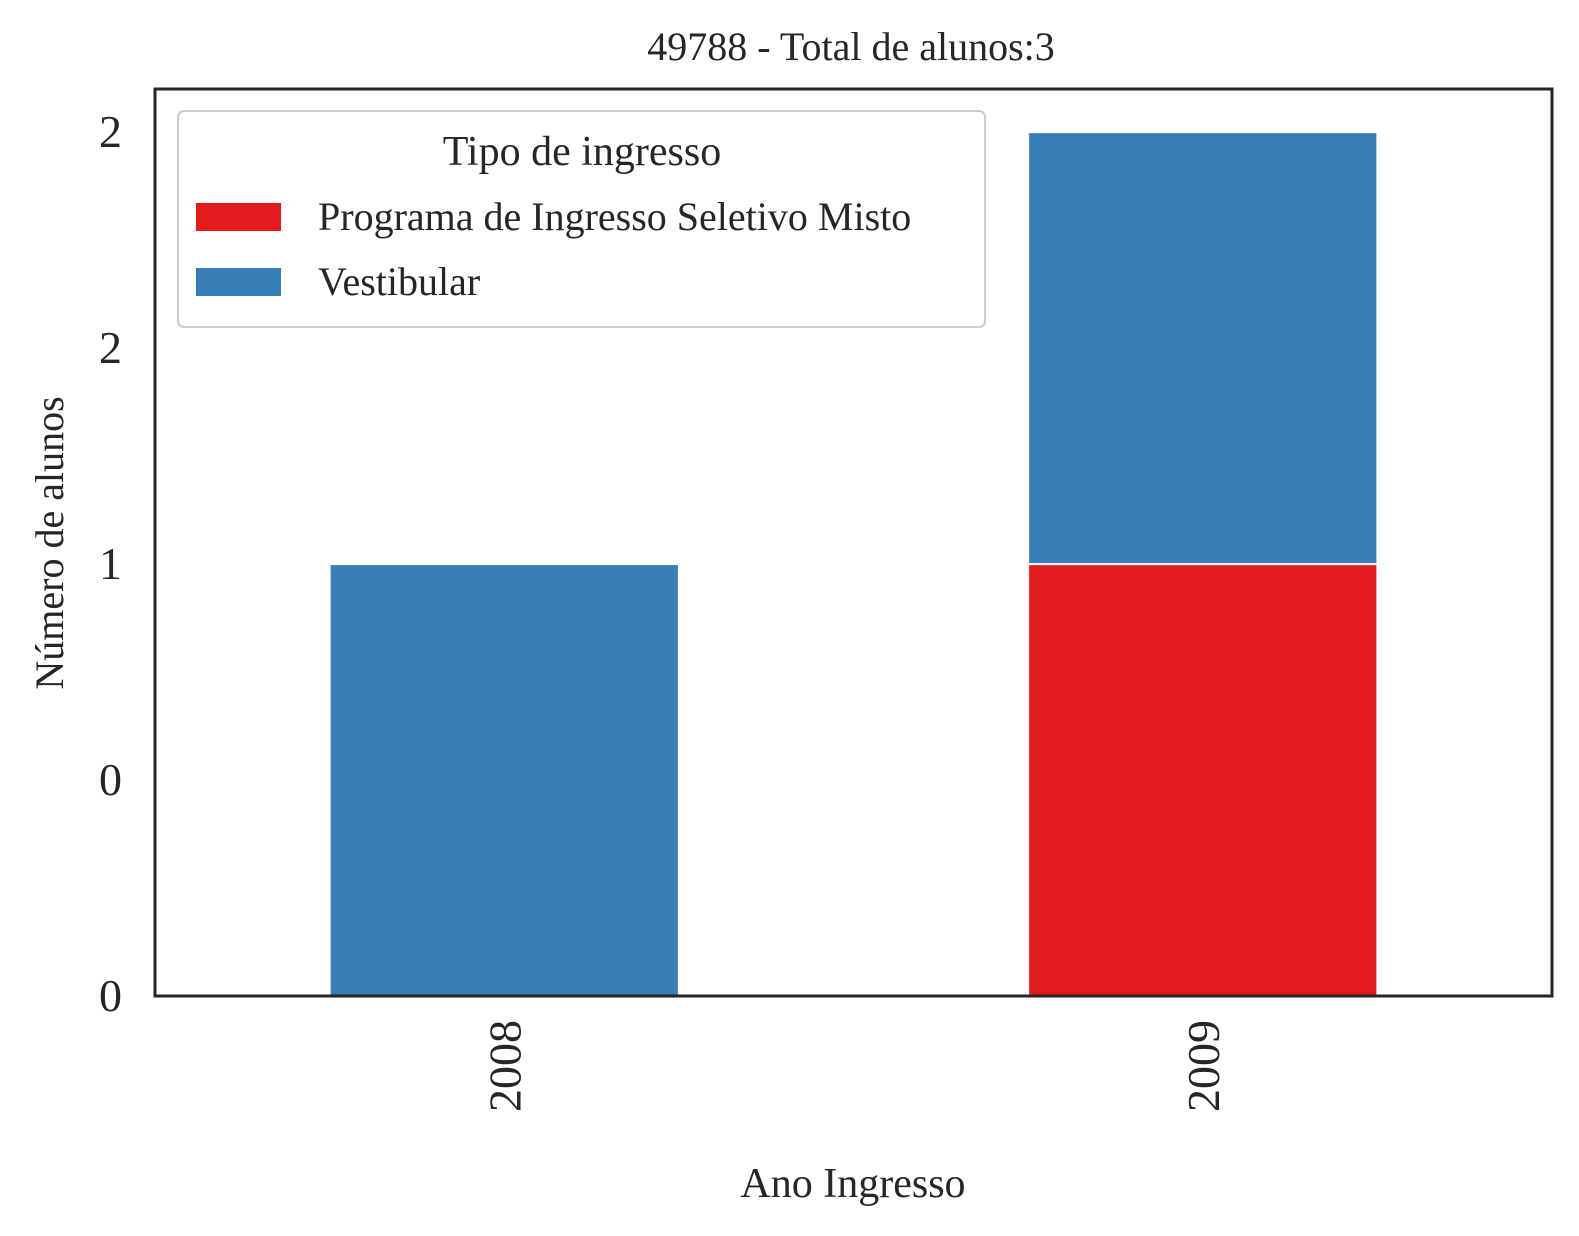 This screenshot has height=1236, width=1579. Describe the element at coordinates (399, 281) in the screenshot. I see `legend-label: Vestibular` at that location.